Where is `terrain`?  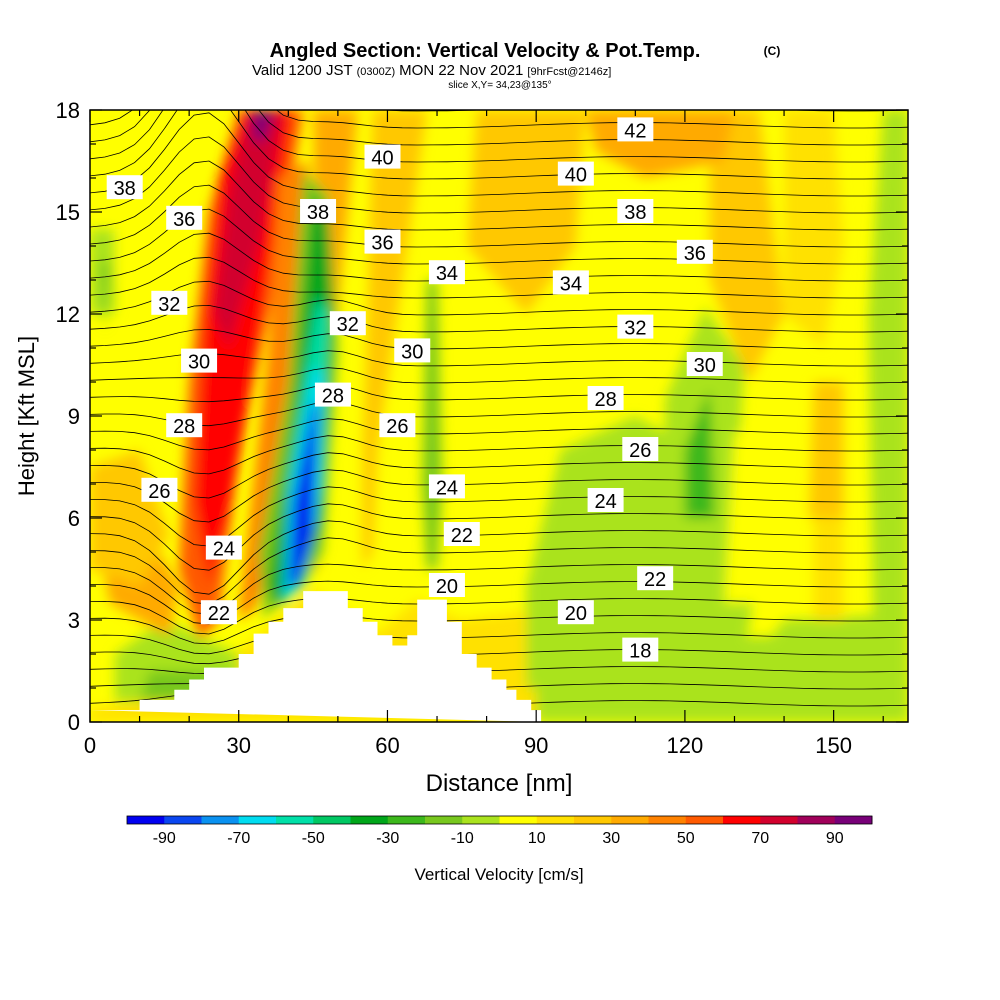 terrain is located at coordinates (316, 656).